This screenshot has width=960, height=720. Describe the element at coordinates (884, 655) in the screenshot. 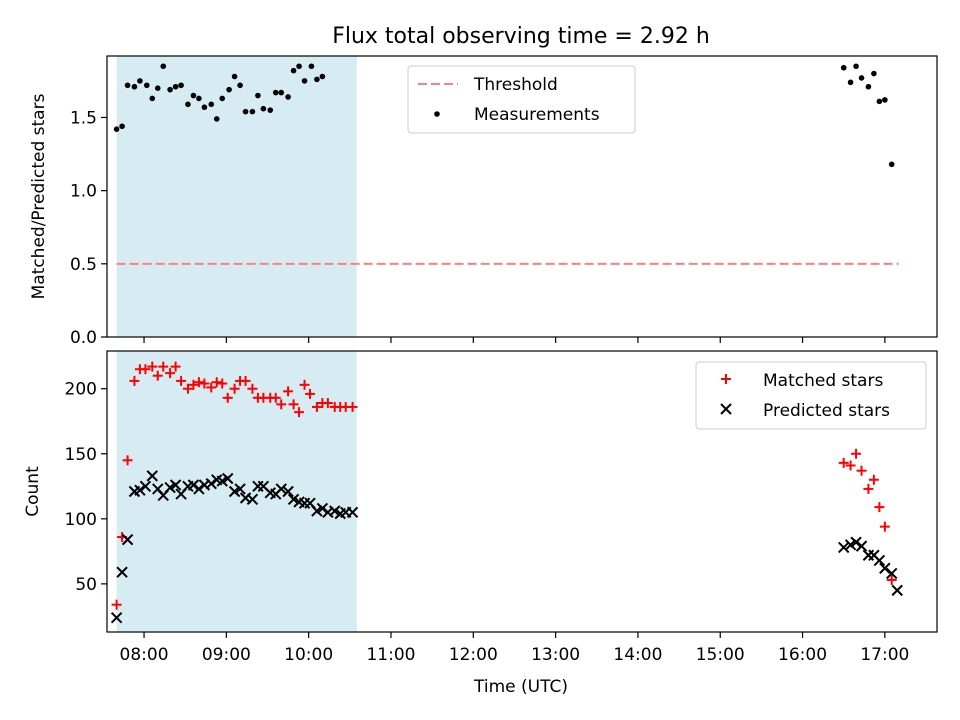

I see `x-tick-label: 17:00` at that location.